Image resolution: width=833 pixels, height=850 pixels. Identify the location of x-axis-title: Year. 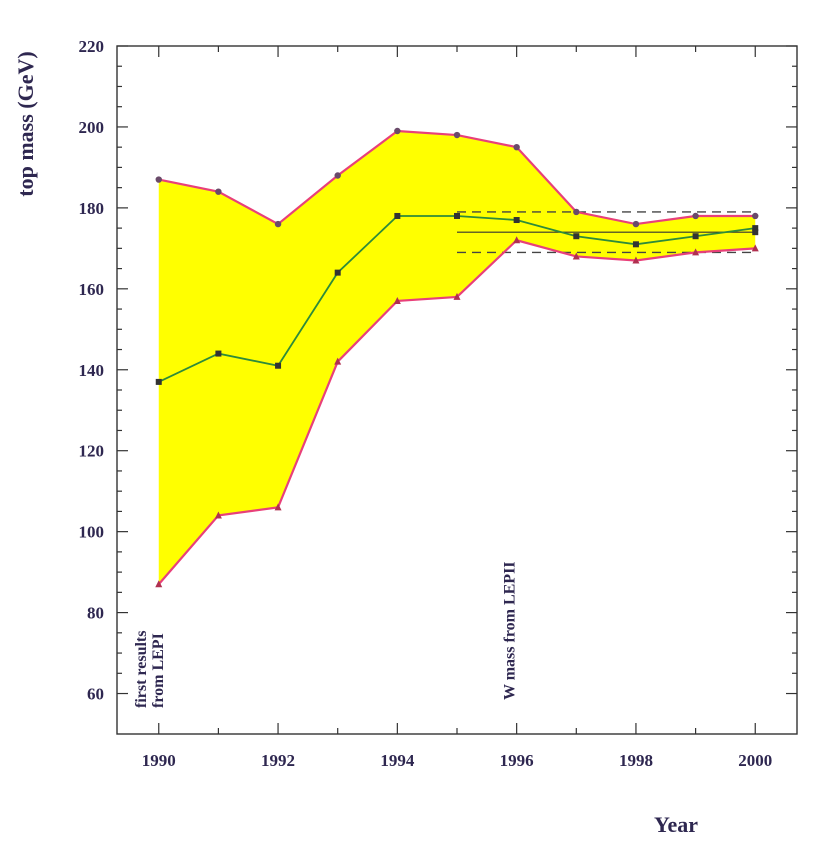
(676, 824).